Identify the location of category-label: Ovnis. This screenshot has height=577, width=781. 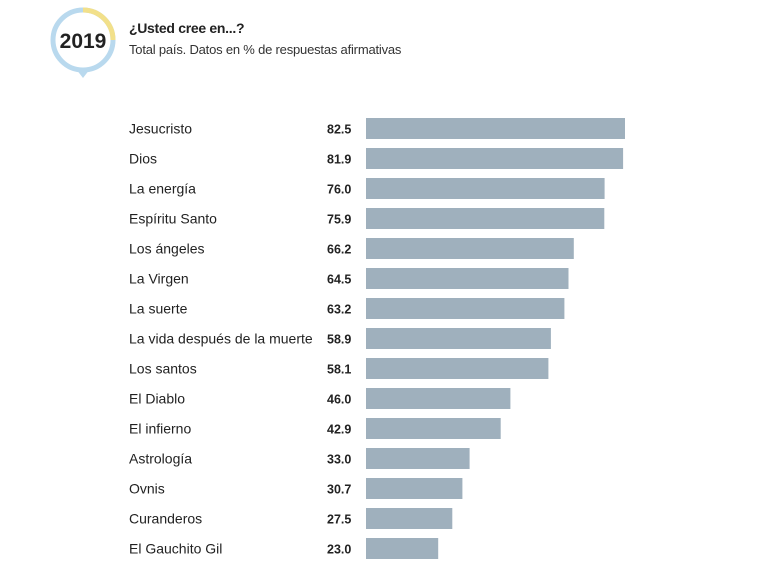
(147, 489).